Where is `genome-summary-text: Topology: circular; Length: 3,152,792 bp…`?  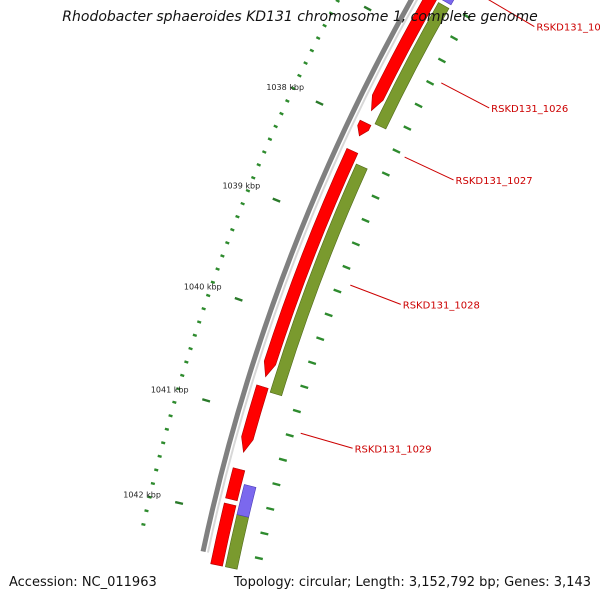
genome-summary-text: Topology: circular; Length: 3,152,792 bp… is located at coordinates (412, 582).